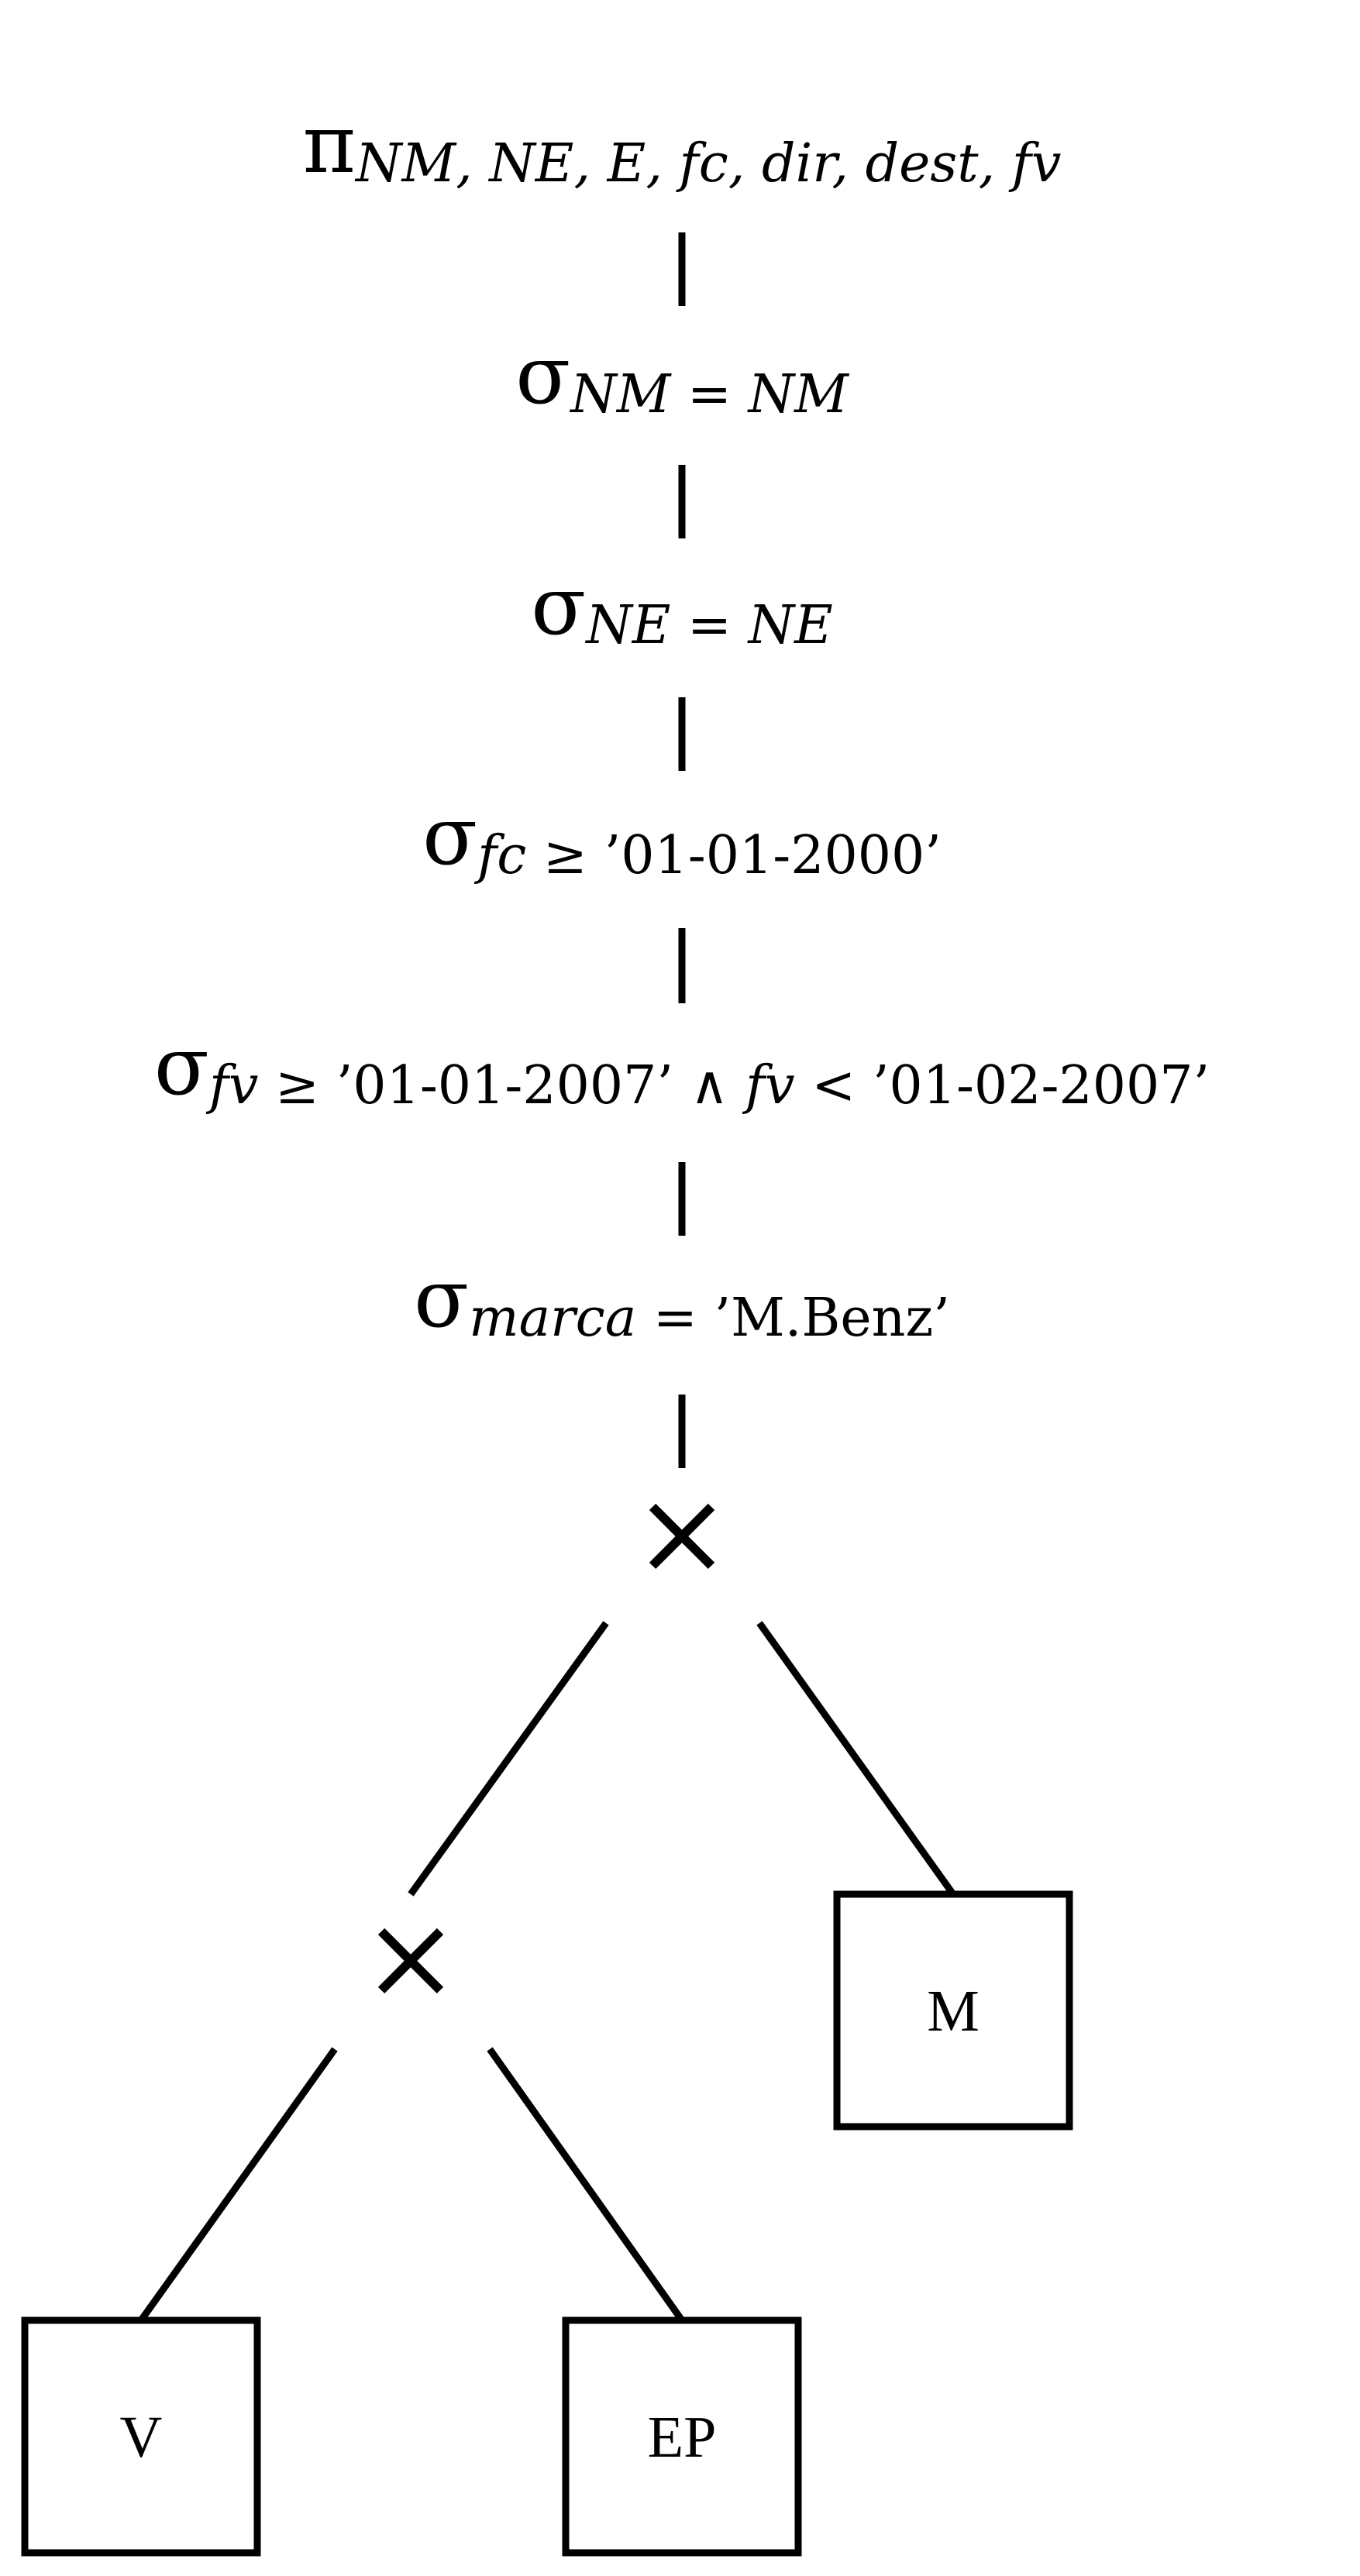 Image resolution: width=1360 pixels, height=2576 pixels. Describe the element at coordinates (329, 144) in the screenshot. I see `projection-symbol: π` at that location.